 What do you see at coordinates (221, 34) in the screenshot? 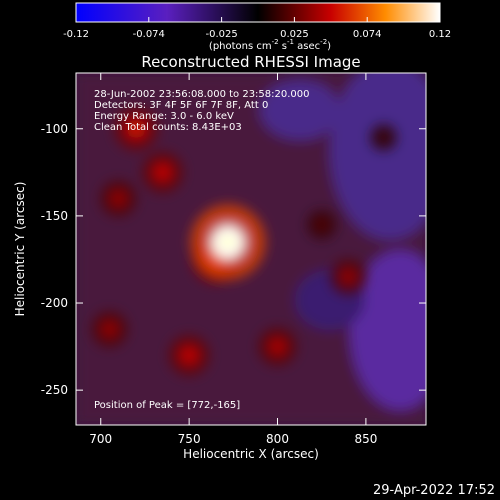
I see `colorbar-tick-label: -0.025` at bounding box center [221, 34].